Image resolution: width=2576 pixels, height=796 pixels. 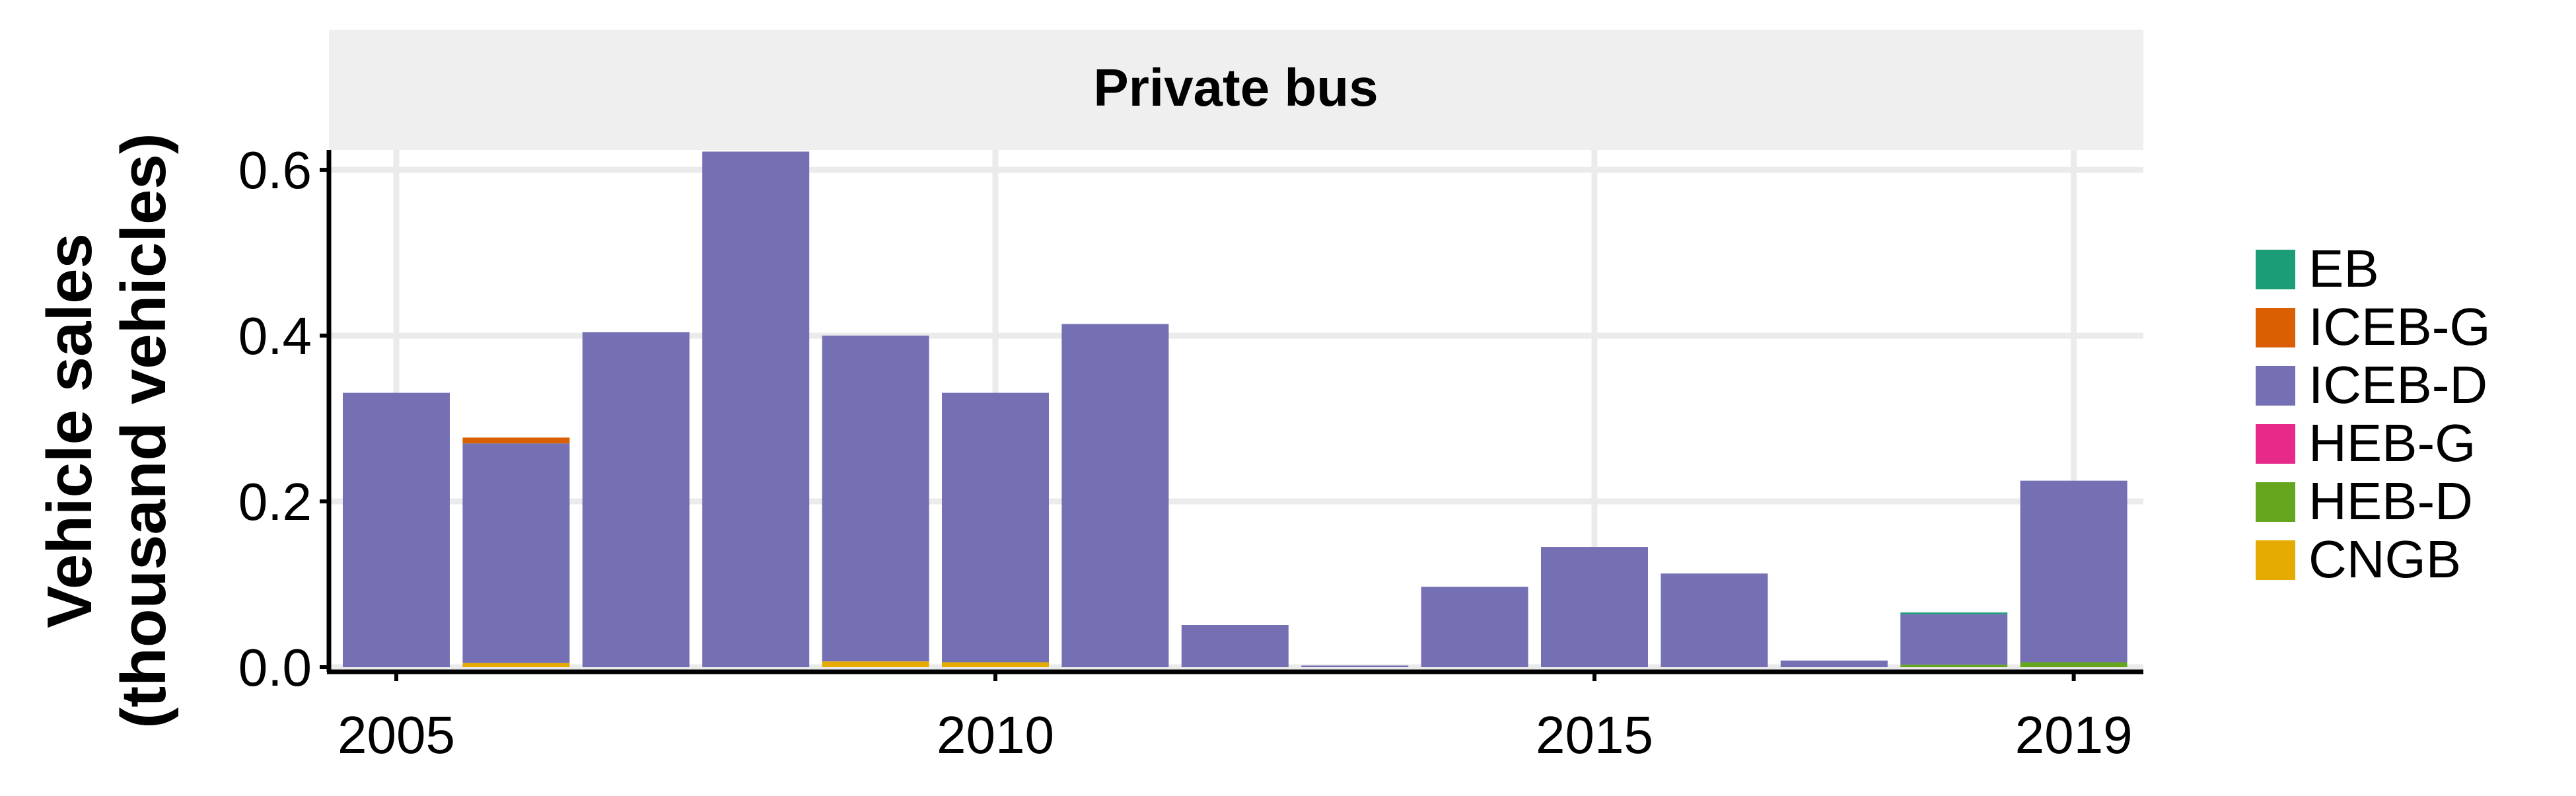 What do you see at coordinates (2384, 559) in the screenshot?
I see `legend-label-cngb: CNGB` at bounding box center [2384, 559].